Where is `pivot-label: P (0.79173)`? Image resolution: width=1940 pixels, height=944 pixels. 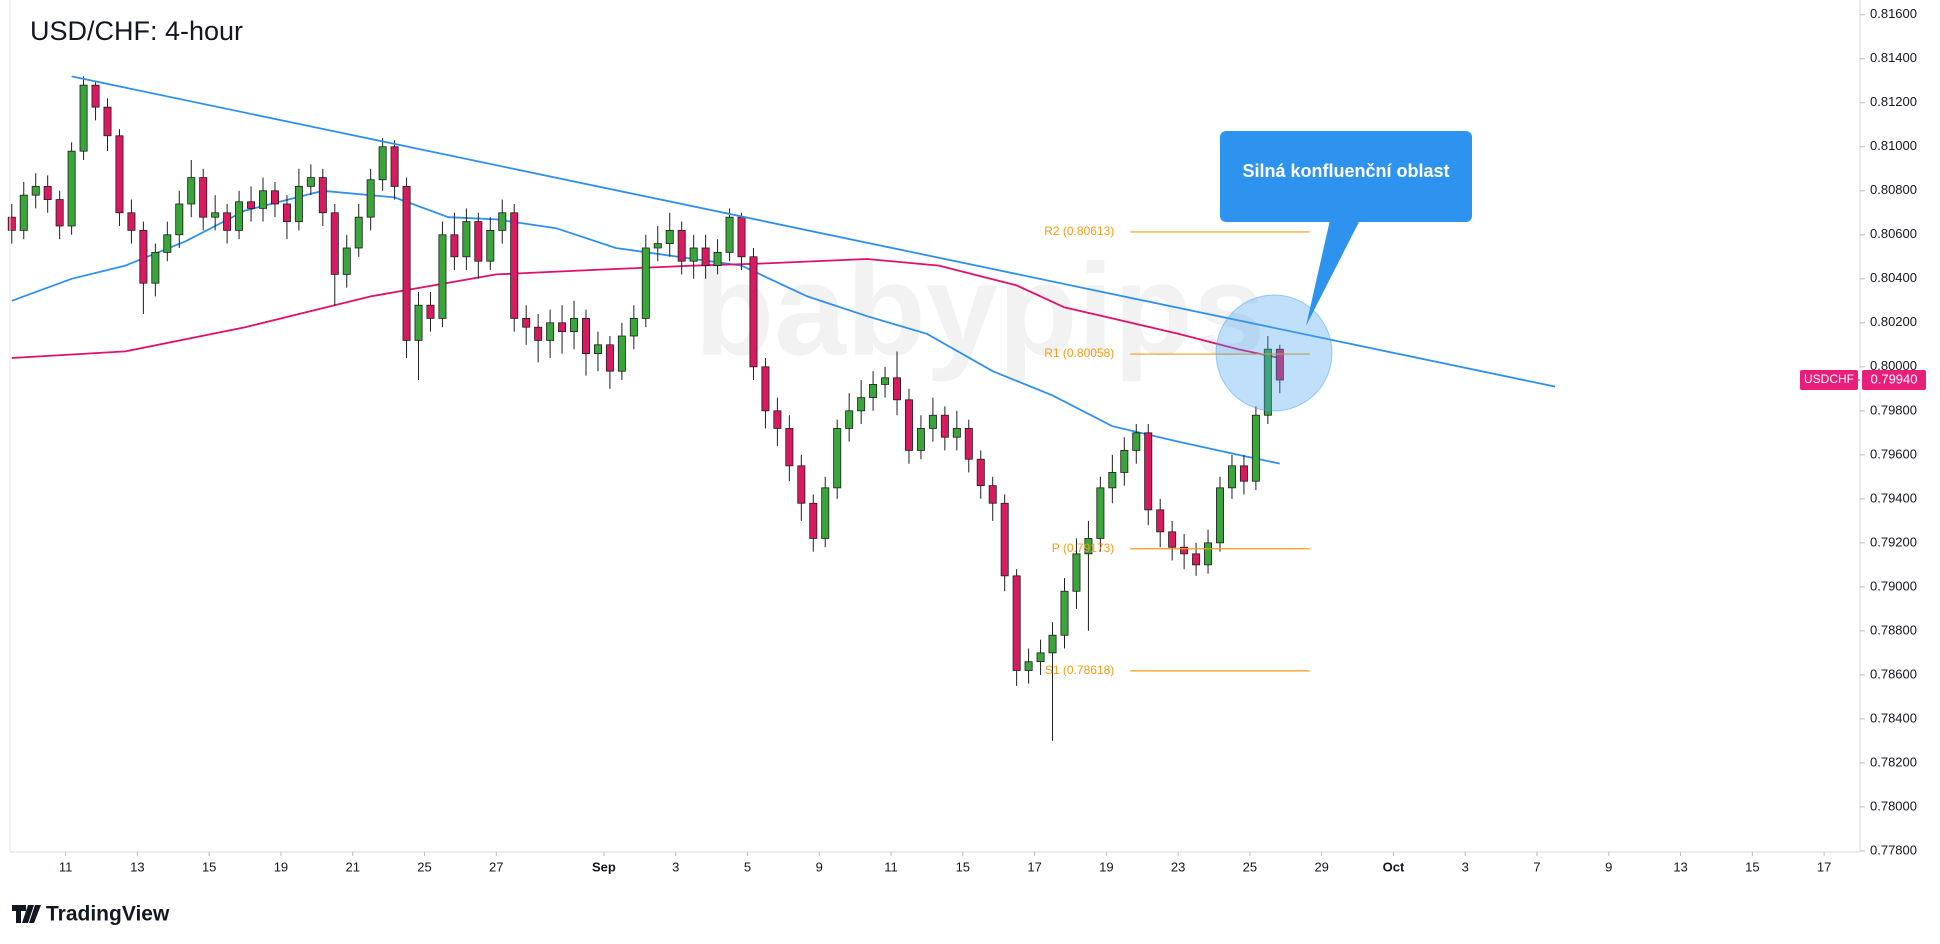 pivot-label: P (0.79173) is located at coordinates (1083, 548).